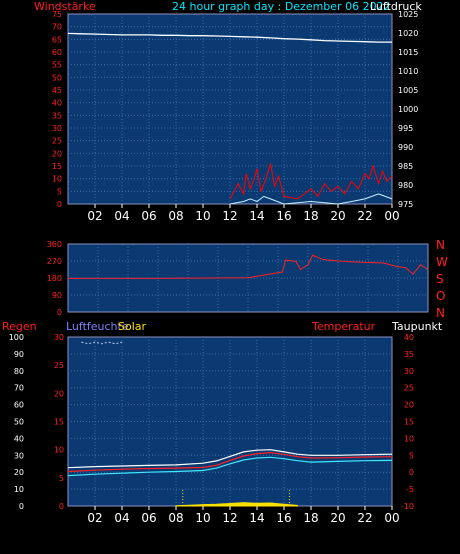  I want to click on dewpoint-axis-label: Taupunkt, so click(417, 326).